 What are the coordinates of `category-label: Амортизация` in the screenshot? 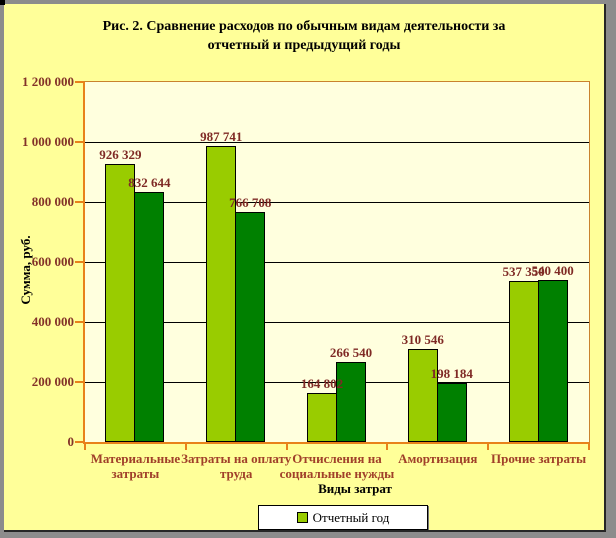 It's located at (438, 458).